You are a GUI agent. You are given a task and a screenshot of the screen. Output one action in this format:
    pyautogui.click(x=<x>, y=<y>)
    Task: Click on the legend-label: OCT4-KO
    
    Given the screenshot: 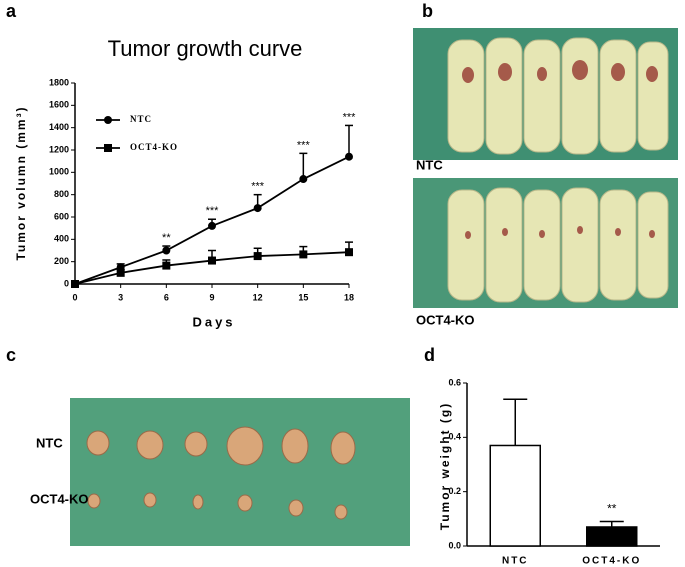 What is the action you would take?
    pyautogui.click(x=154, y=147)
    